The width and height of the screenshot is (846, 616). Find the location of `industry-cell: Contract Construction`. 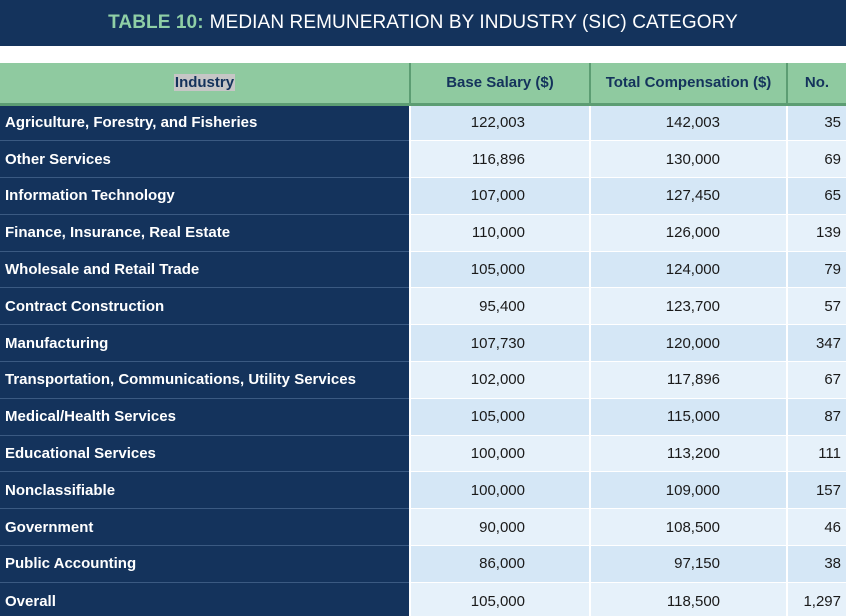

industry-cell: Contract Construction is located at coordinates (205, 306).